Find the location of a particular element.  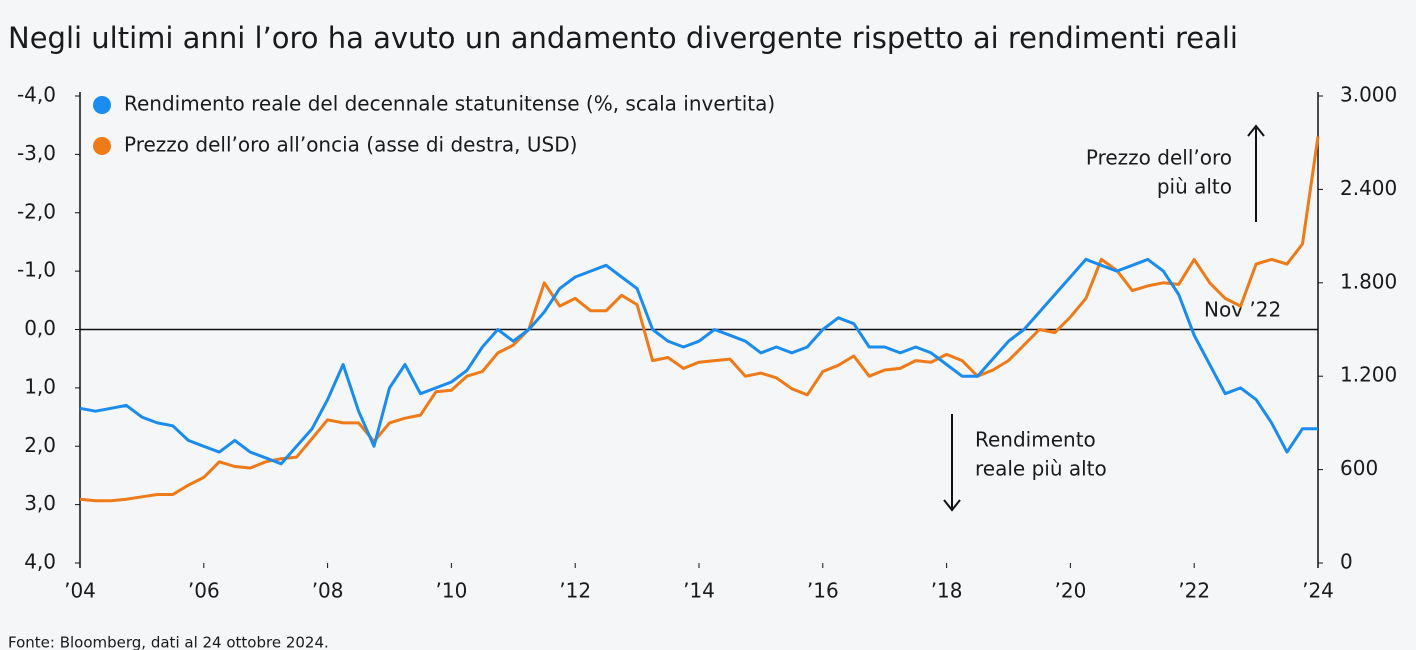

x-tick-label: ’12 is located at coordinates (575, 591).